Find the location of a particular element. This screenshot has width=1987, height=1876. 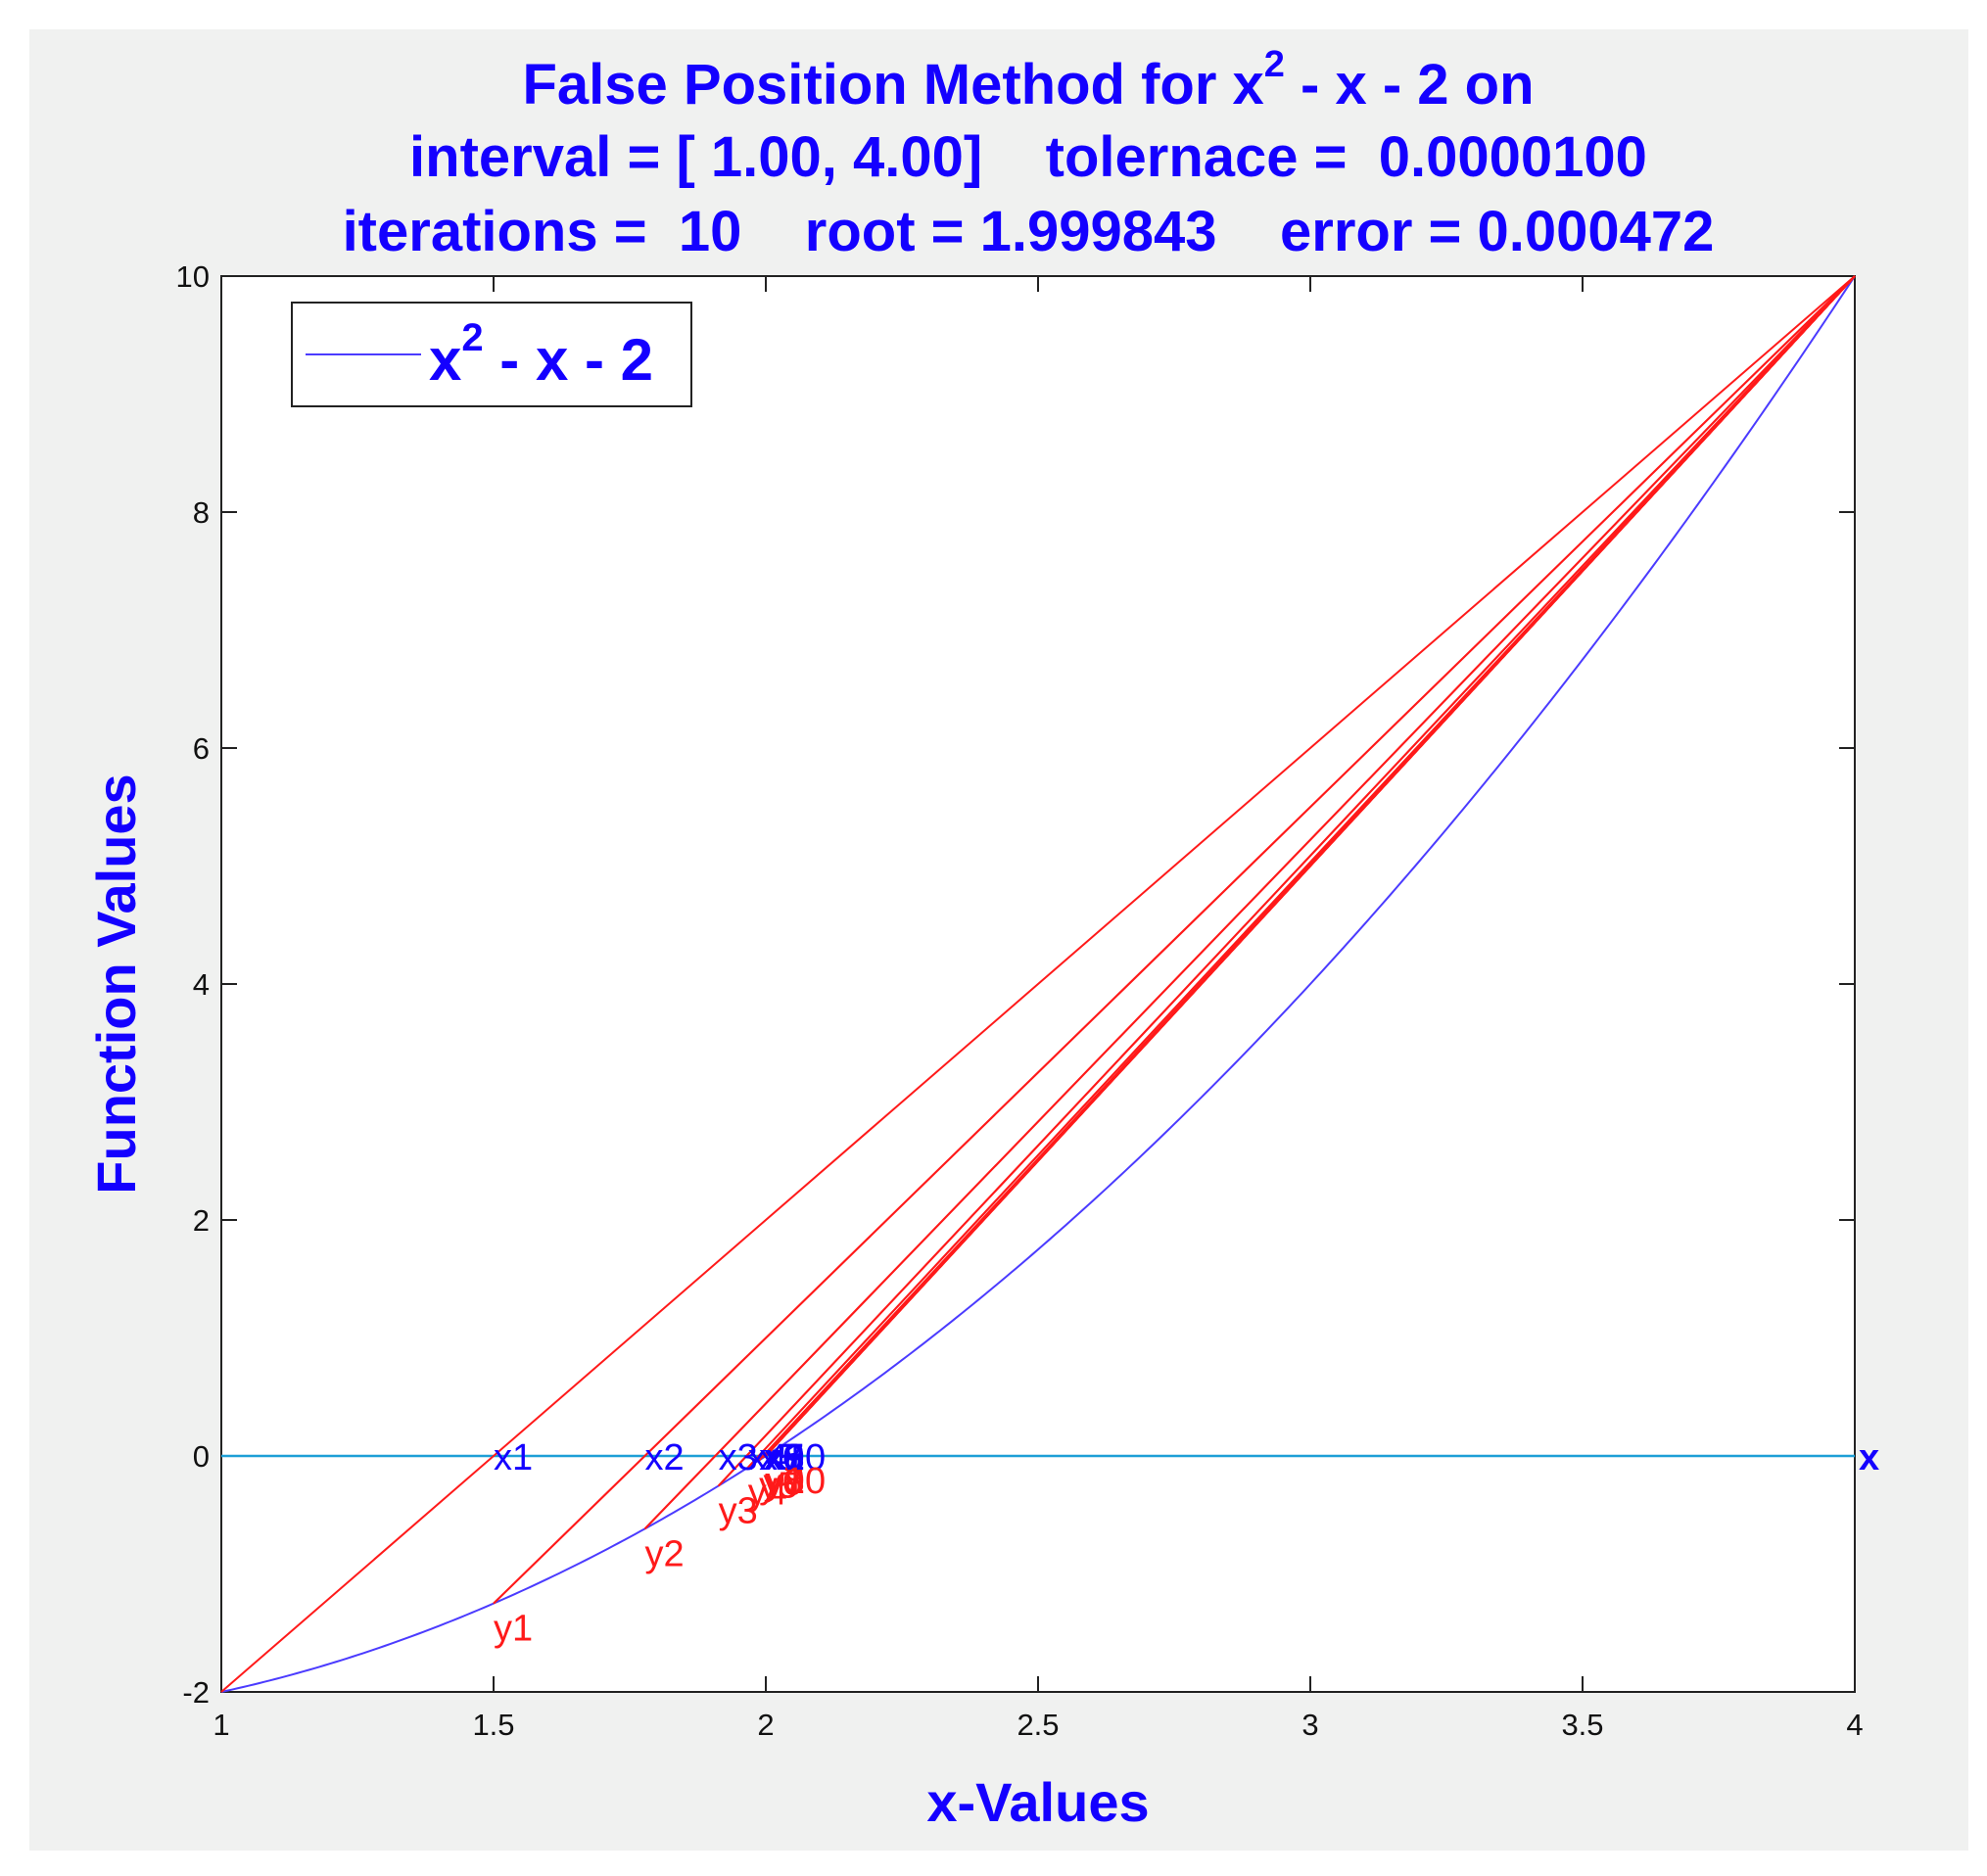

chart-title-line-1: False Position Method for x2 - x - 2 on is located at coordinates (1028, 81).